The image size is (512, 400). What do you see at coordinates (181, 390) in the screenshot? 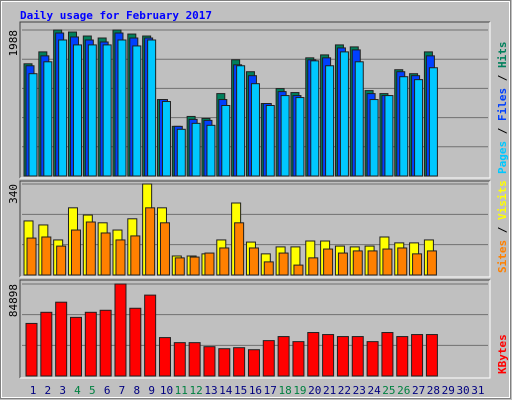
I see `x-tick-label: 11` at bounding box center [181, 390].